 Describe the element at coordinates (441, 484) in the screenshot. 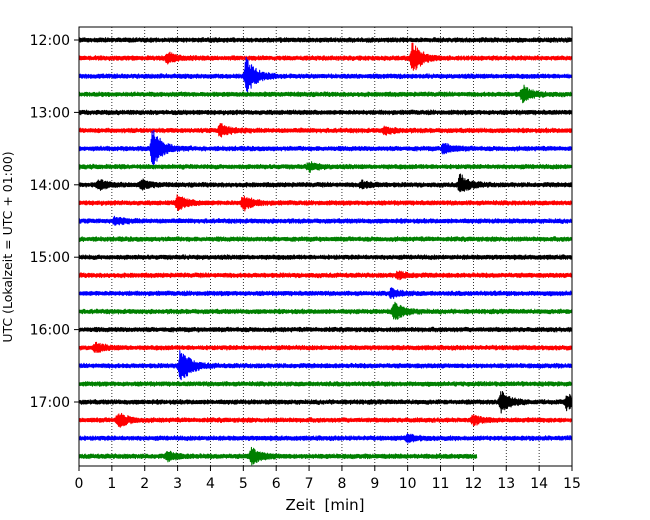

I see `x-tick-label: 11` at that location.